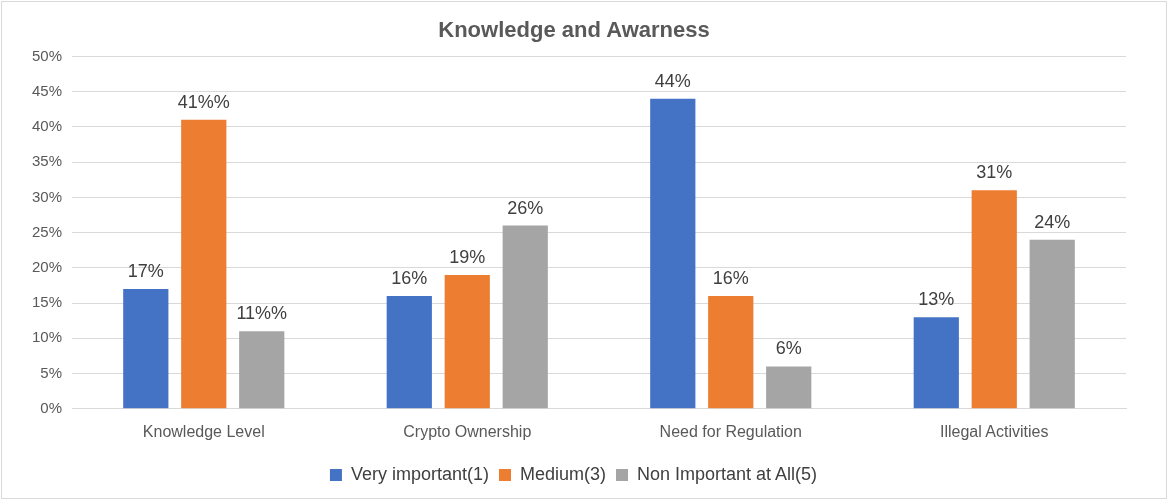 The image size is (1168, 500). I want to click on y-tick-label: 10%, so click(47, 337).